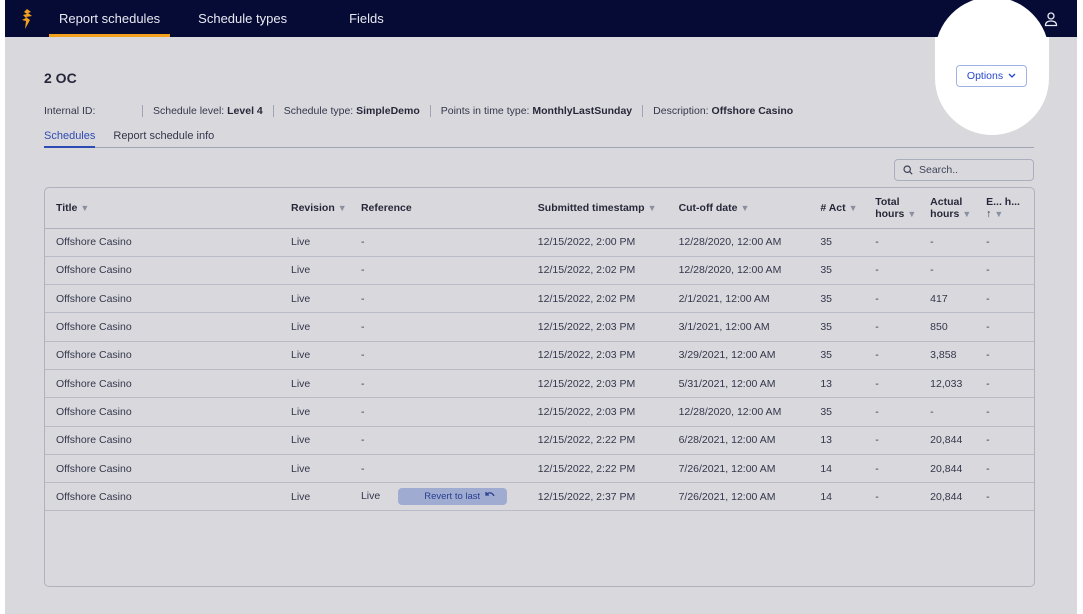  What do you see at coordinates (604, 469) in the screenshot?
I see `cell-submitted: 12/15/2022, 2:22 PM` at bounding box center [604, 469].